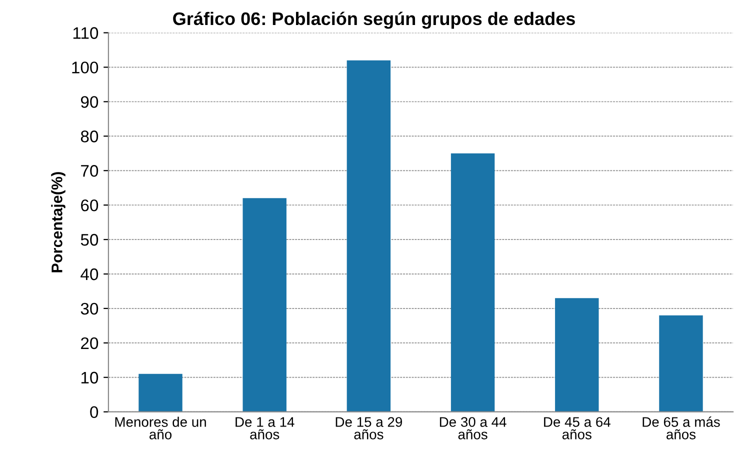 The width and height of the screenshot is (748, 468). What do you see at coordinates (160, 428) in the screenshot?
I see `x-tick-label: Menores de un año` at bounding box center [160, 428].